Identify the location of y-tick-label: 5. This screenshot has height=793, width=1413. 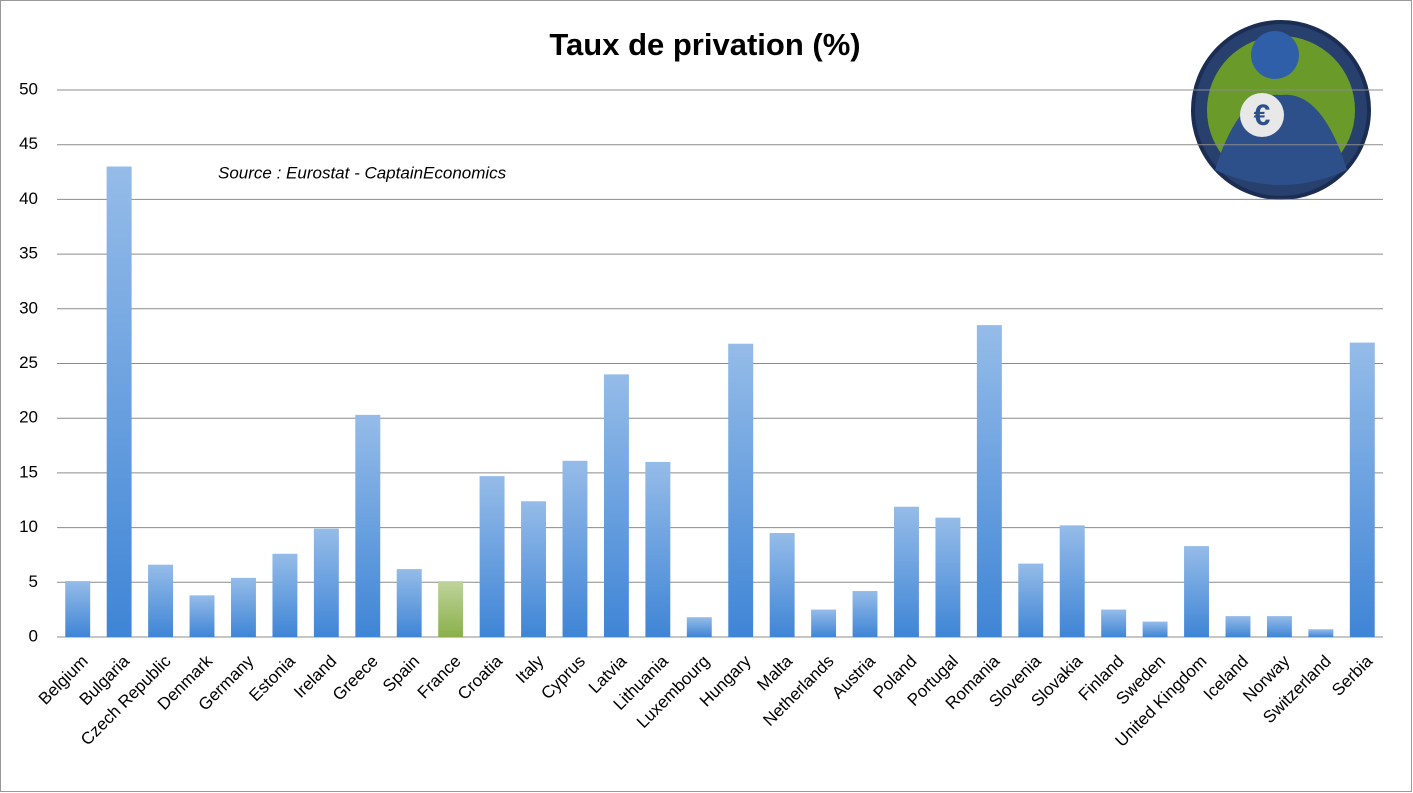
(33, 581).